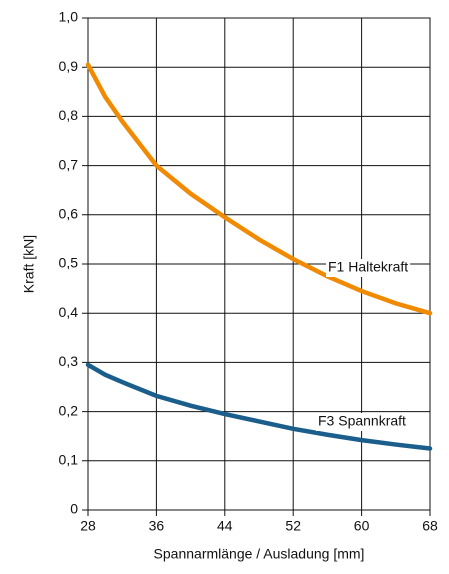  Describe the element at coordinates (74, 509) in the screenshot. I see `y-tick-label: 0` at that location.